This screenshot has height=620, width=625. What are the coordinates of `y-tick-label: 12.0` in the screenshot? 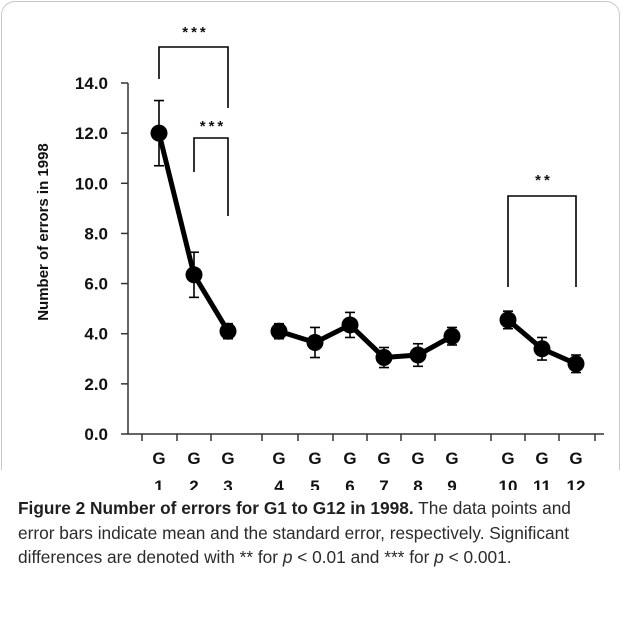 It's located at (91, 133).